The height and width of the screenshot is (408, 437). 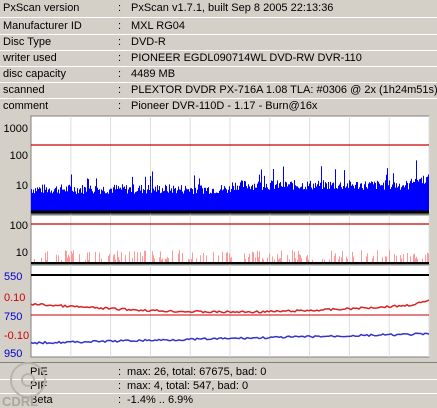 What do you see at coordinates (15, 298) in the screenshot?
I see `beta-tick-label: 0.10` at bounding box center [15, 298].